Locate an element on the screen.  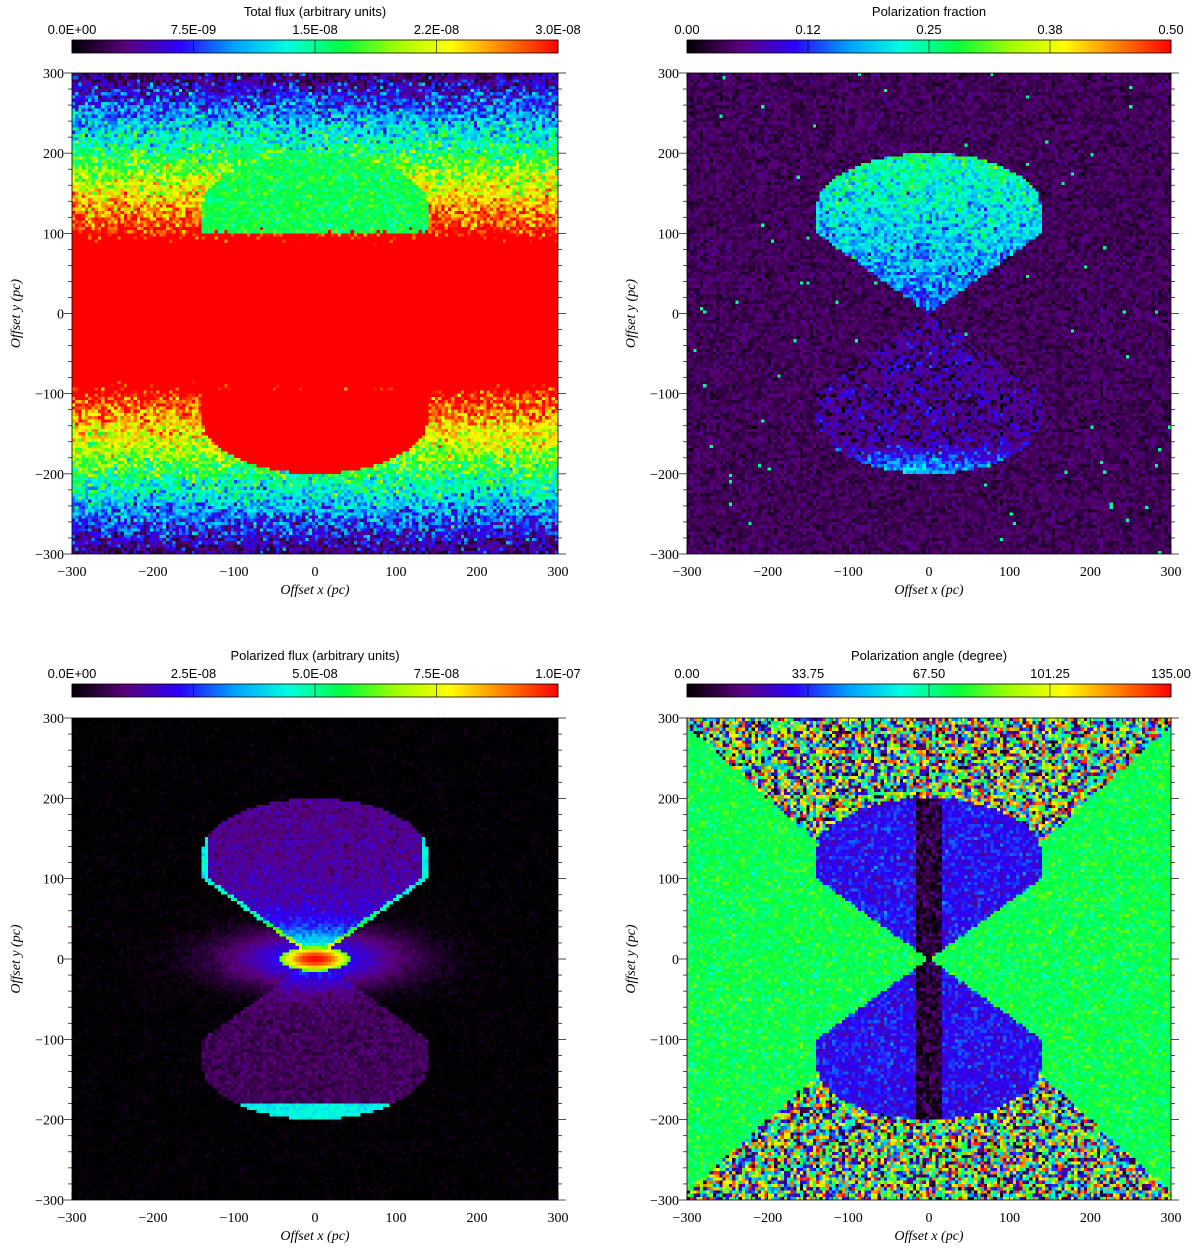
colorbar-tick-label: 135.00 is located at coordinates (1171, 673).